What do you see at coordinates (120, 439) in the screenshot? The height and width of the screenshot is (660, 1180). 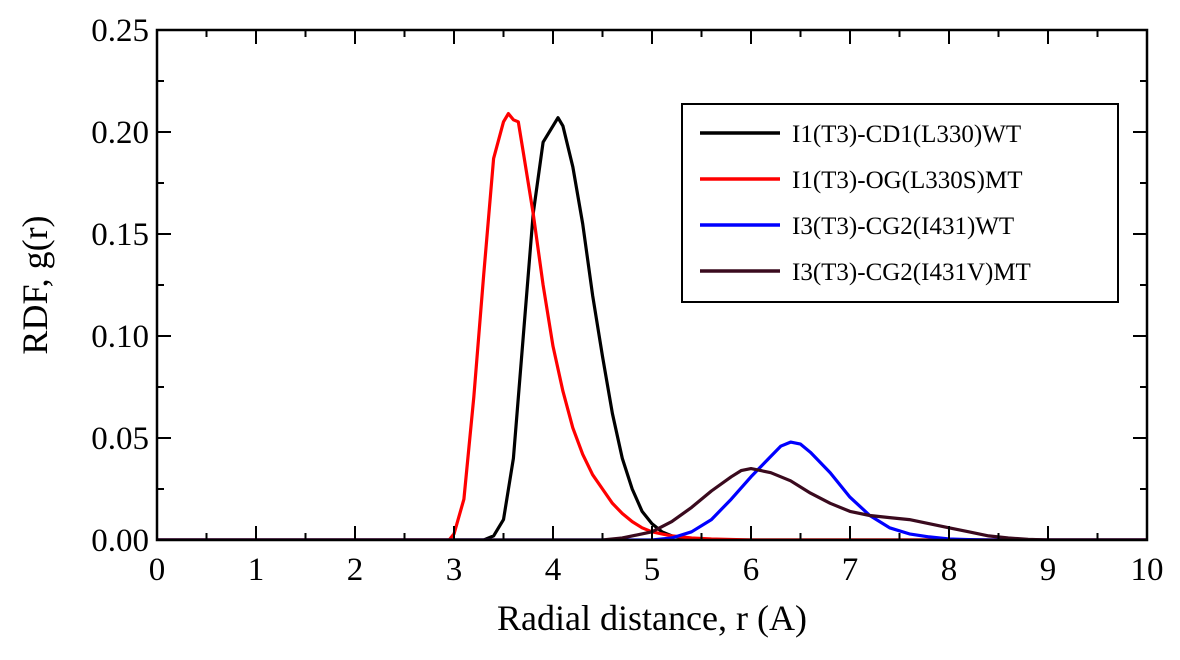 I see `y-tick-label: 0.05` at bounding box center [120, 439].